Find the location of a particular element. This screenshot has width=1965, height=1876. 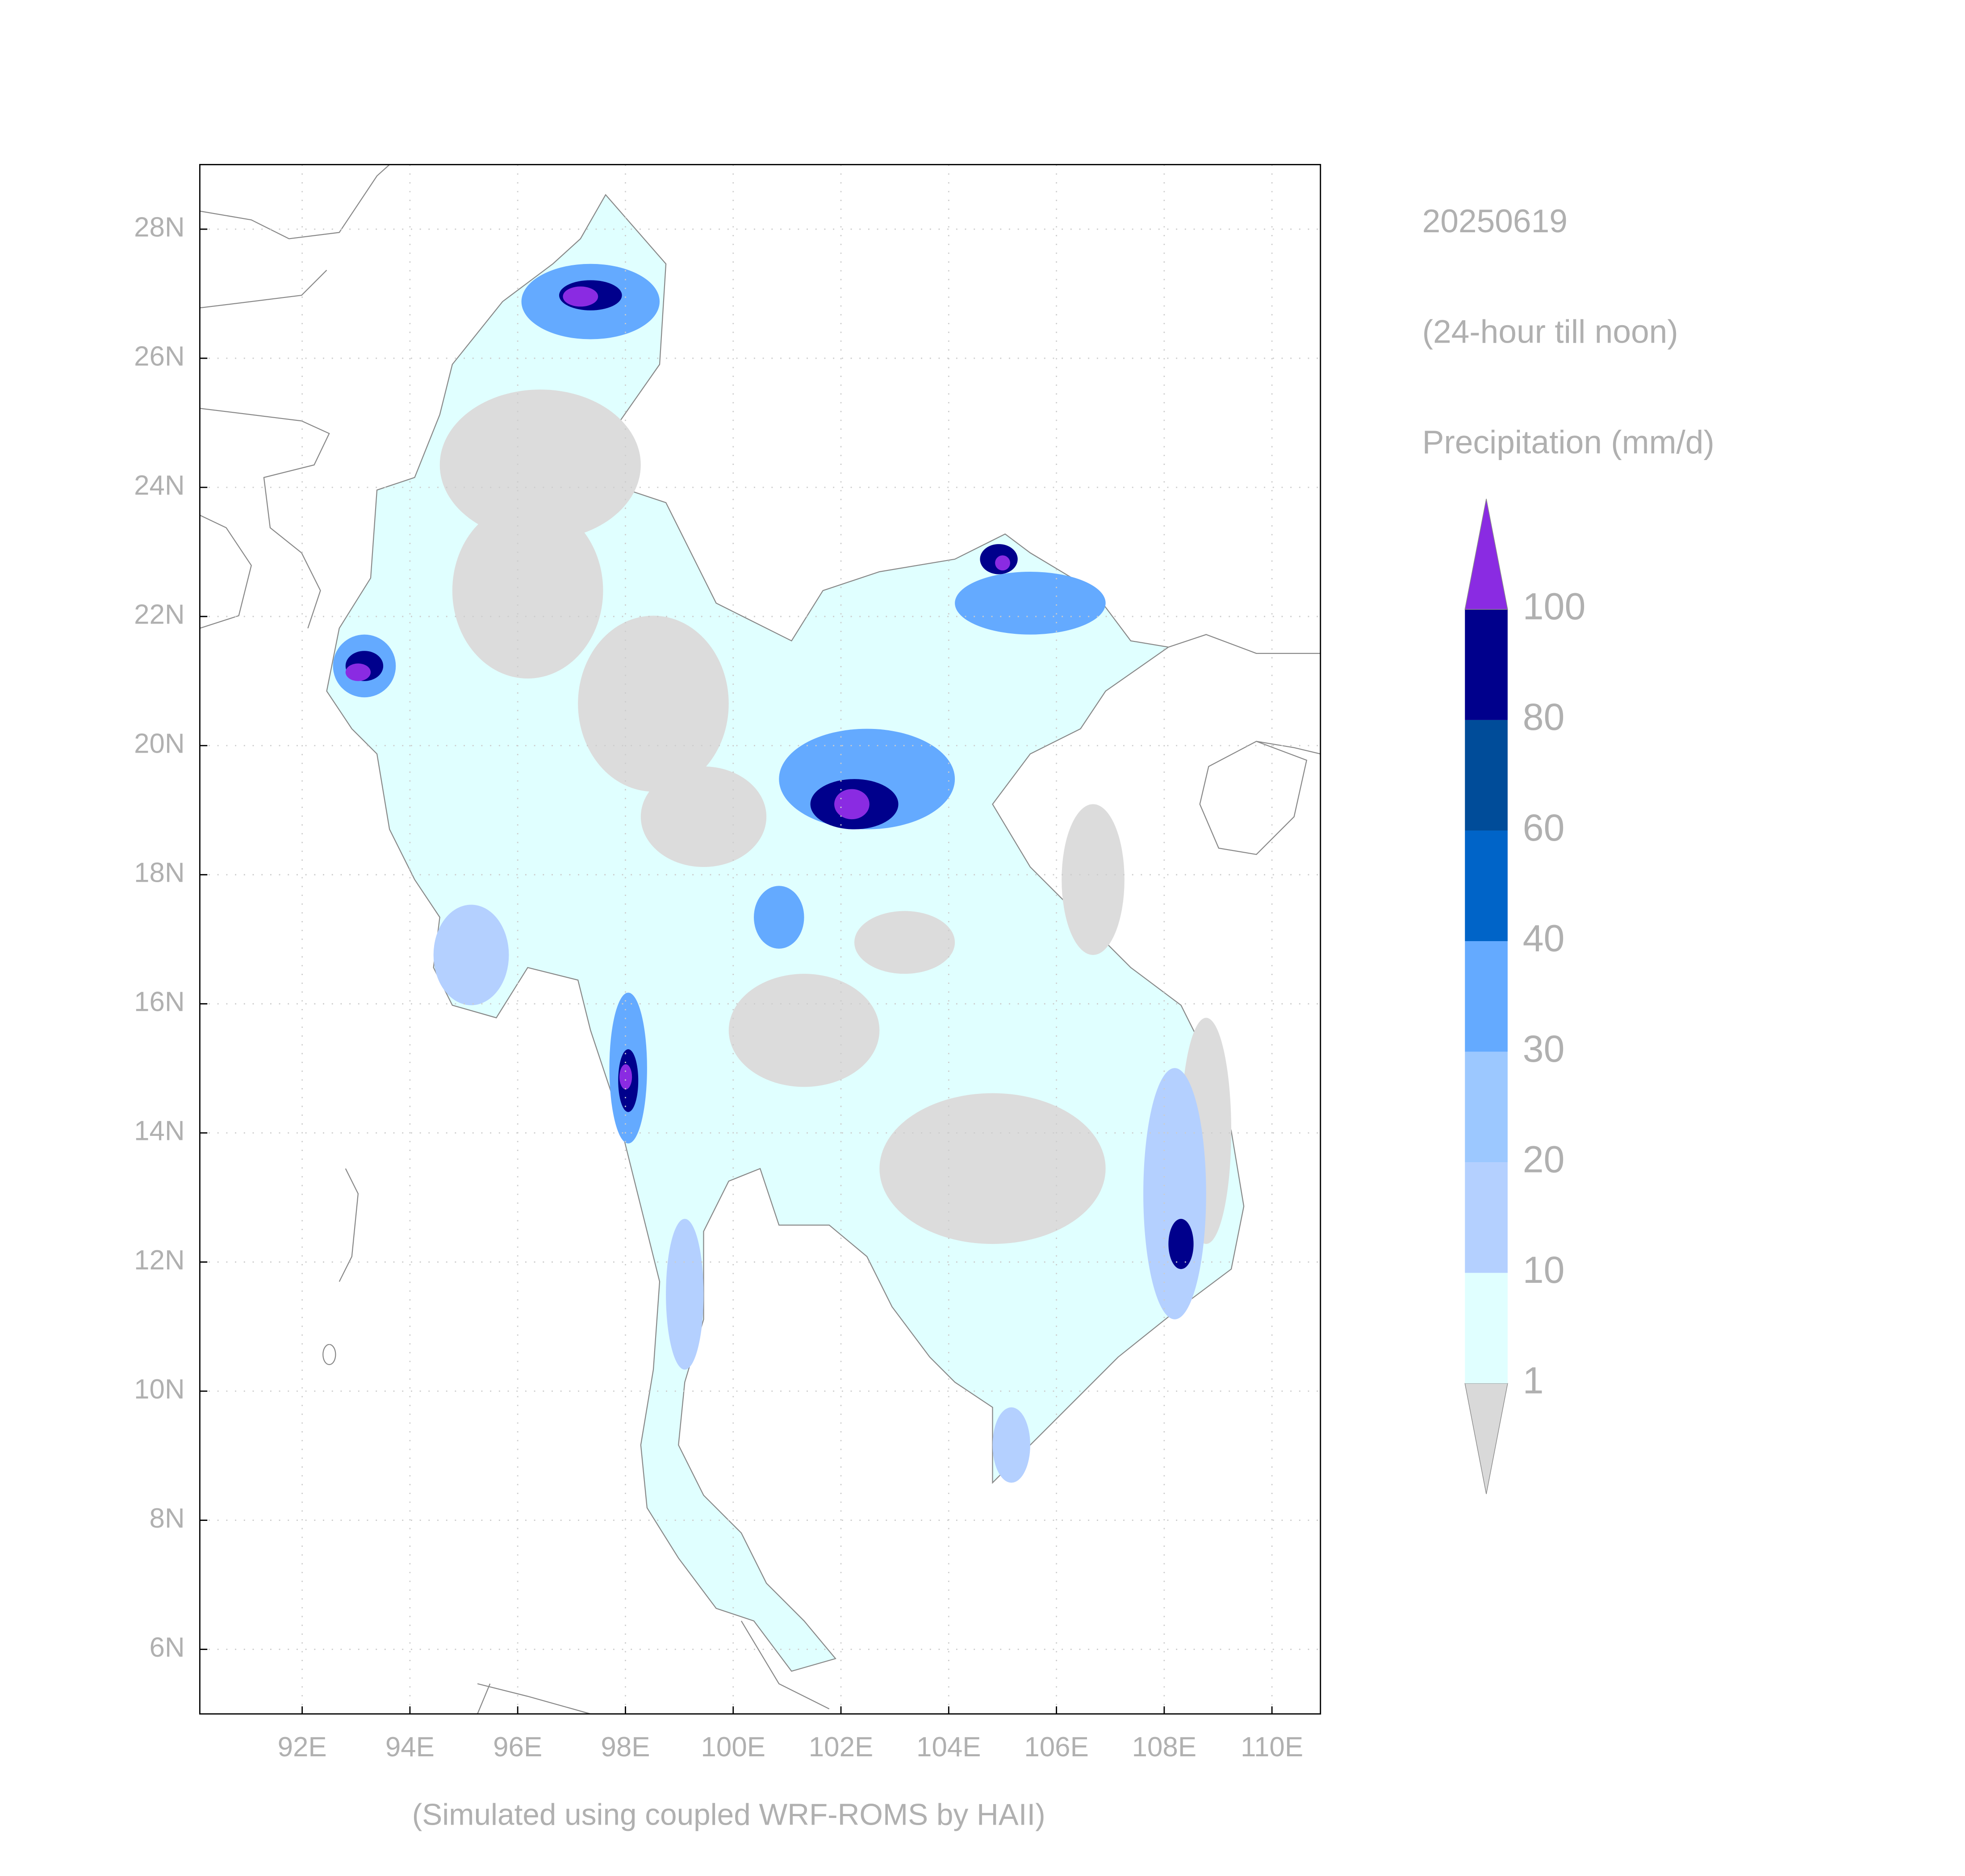

x-tick-label: 94E is located at coordinates (410, 1747).